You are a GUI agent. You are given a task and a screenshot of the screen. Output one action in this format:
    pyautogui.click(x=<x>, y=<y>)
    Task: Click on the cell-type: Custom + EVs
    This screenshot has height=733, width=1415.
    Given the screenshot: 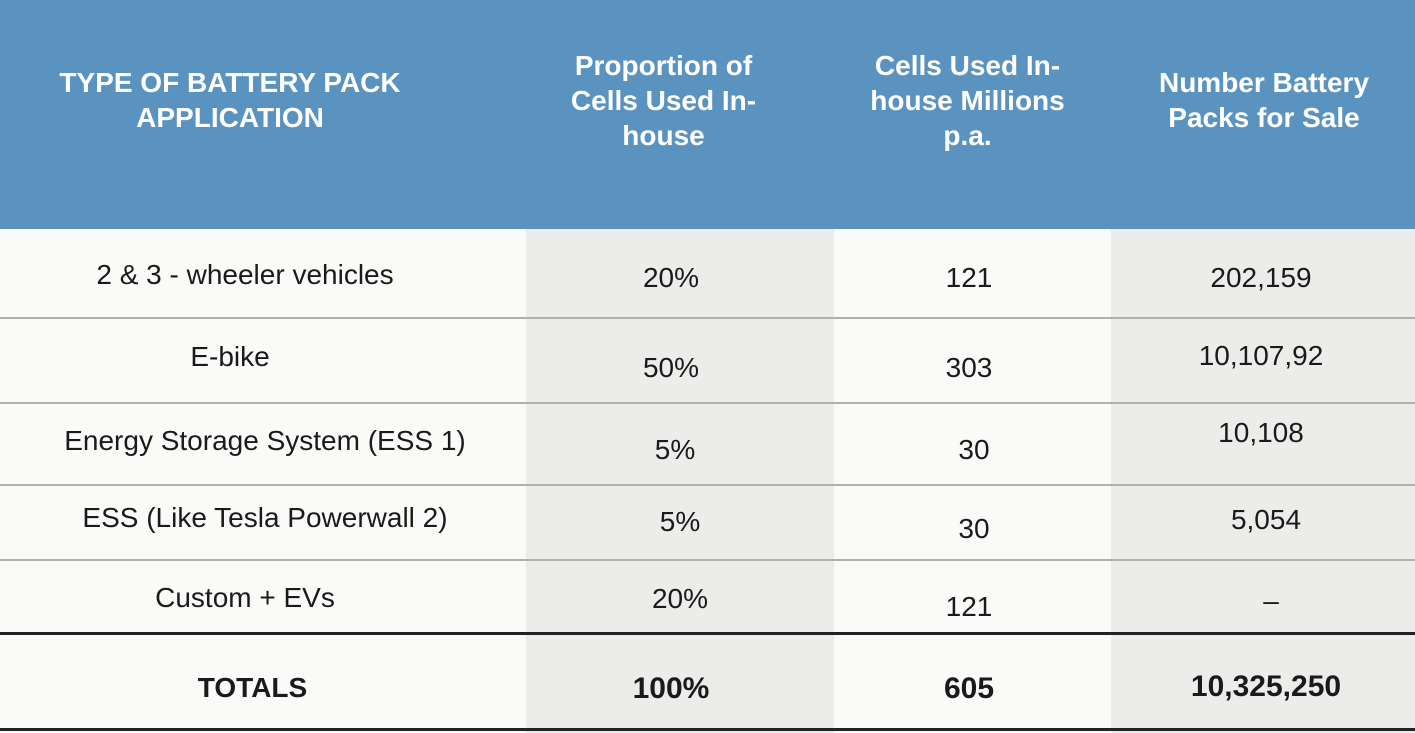 What is the action you would take?
    pyautogui.click(x=245, y=597)
    